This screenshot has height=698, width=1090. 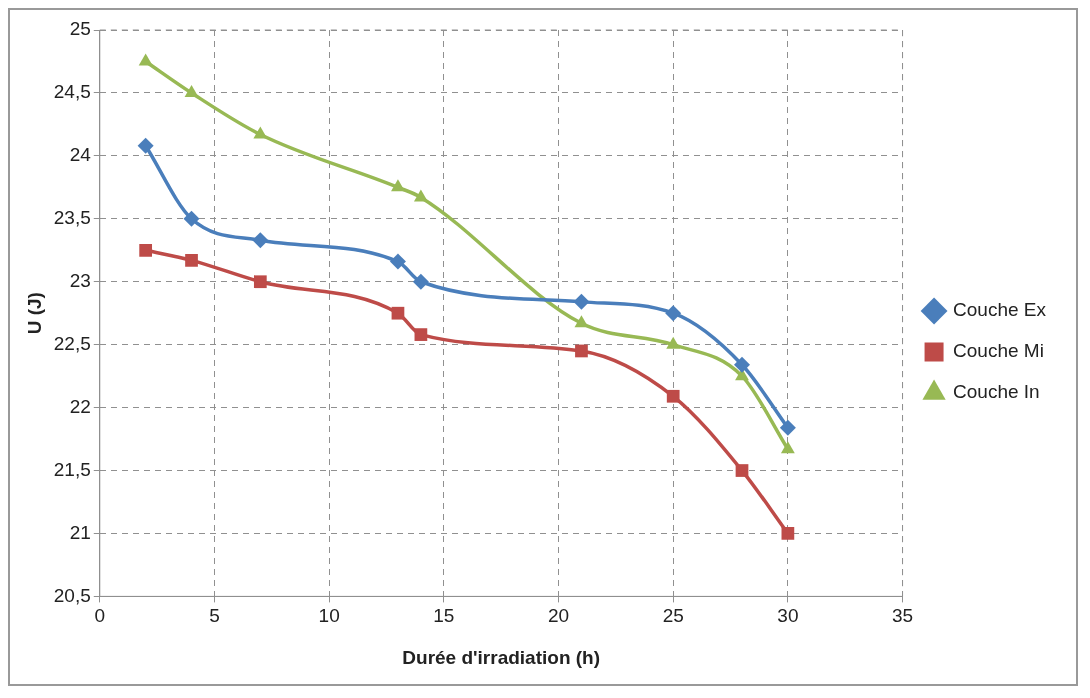 What do you see at coordinates (72, 595) in the screenshot?
I see `y-tick-label: 20,5` at bounding box center [72, 595].